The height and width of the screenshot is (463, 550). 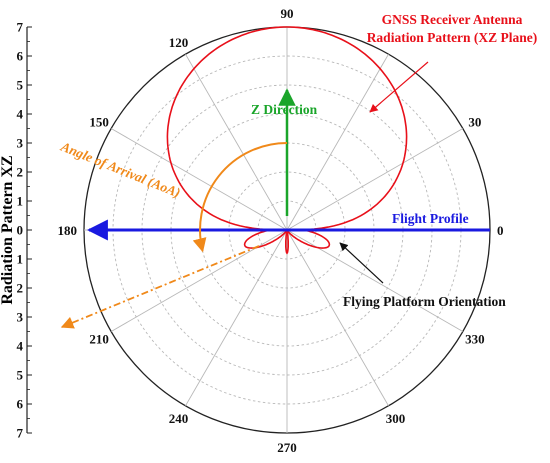 What do you see at coordinates (8, 229) in the screenshot?
I see `y-axis-title: Radiation Pattern XZ` at bounding box center [8, 229].